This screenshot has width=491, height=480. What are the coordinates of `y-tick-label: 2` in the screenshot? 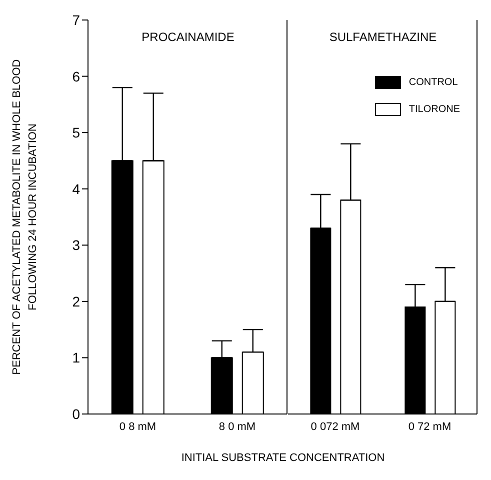 It's located at (76, 301).